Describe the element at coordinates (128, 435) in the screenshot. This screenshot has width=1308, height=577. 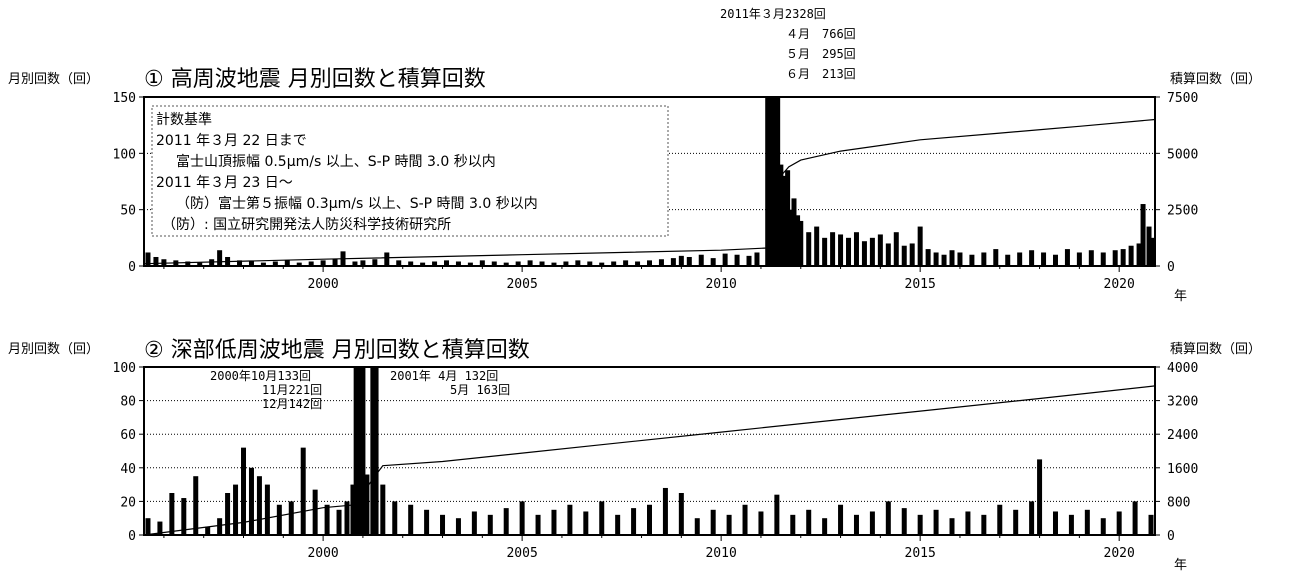
I see `chart2-ytick-label: 60` at that location.